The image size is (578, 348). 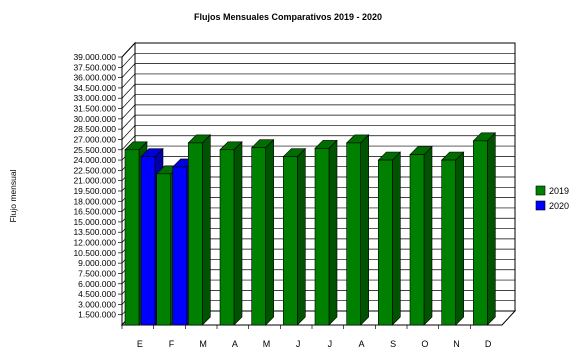 I want to click on x-tick-label: O, so click(x=424, y=343).